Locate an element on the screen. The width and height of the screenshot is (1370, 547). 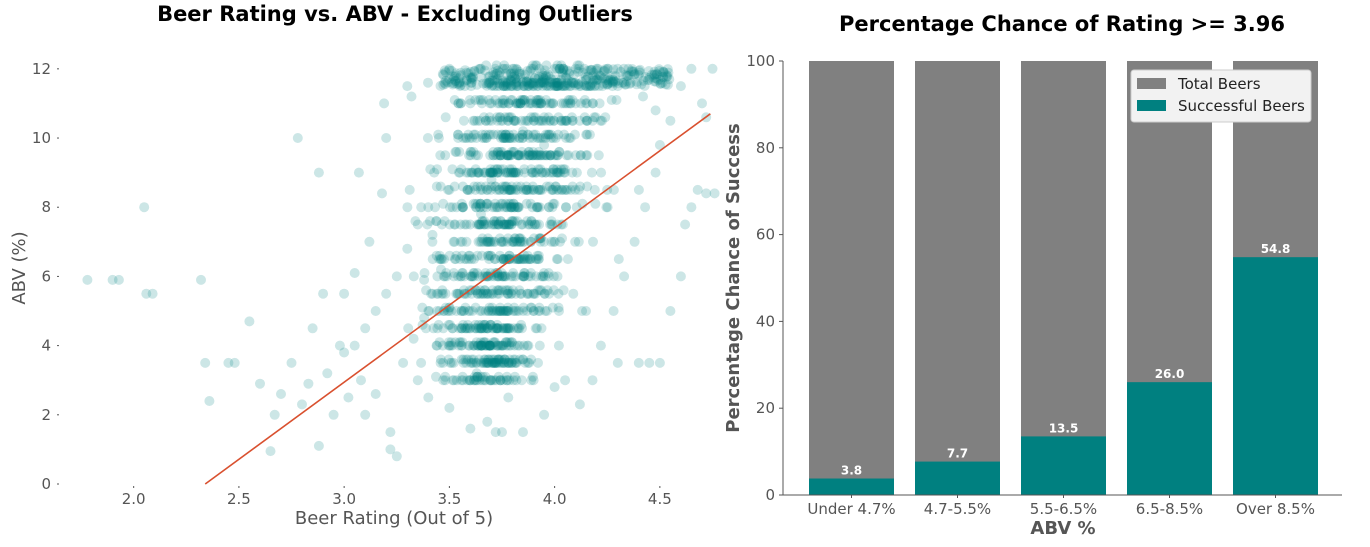
bar-data-label: 3.8 is located at coordinates (851, 471).